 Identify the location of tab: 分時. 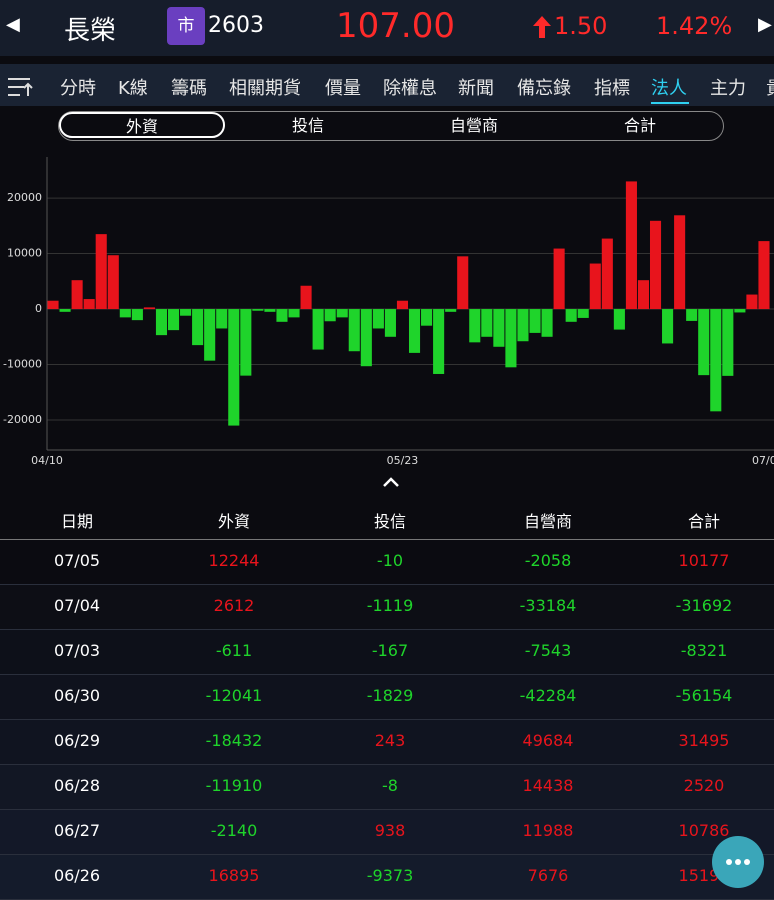
(78, 88).